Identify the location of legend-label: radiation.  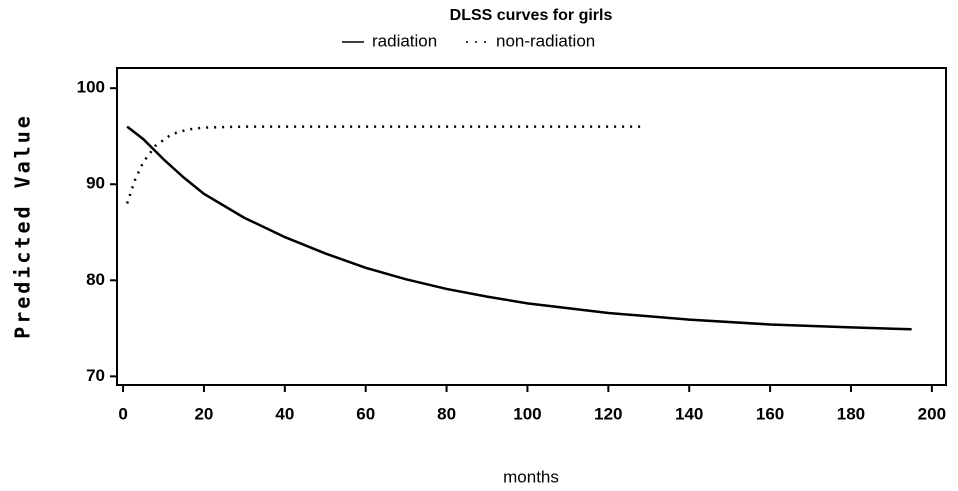
(404, 40).